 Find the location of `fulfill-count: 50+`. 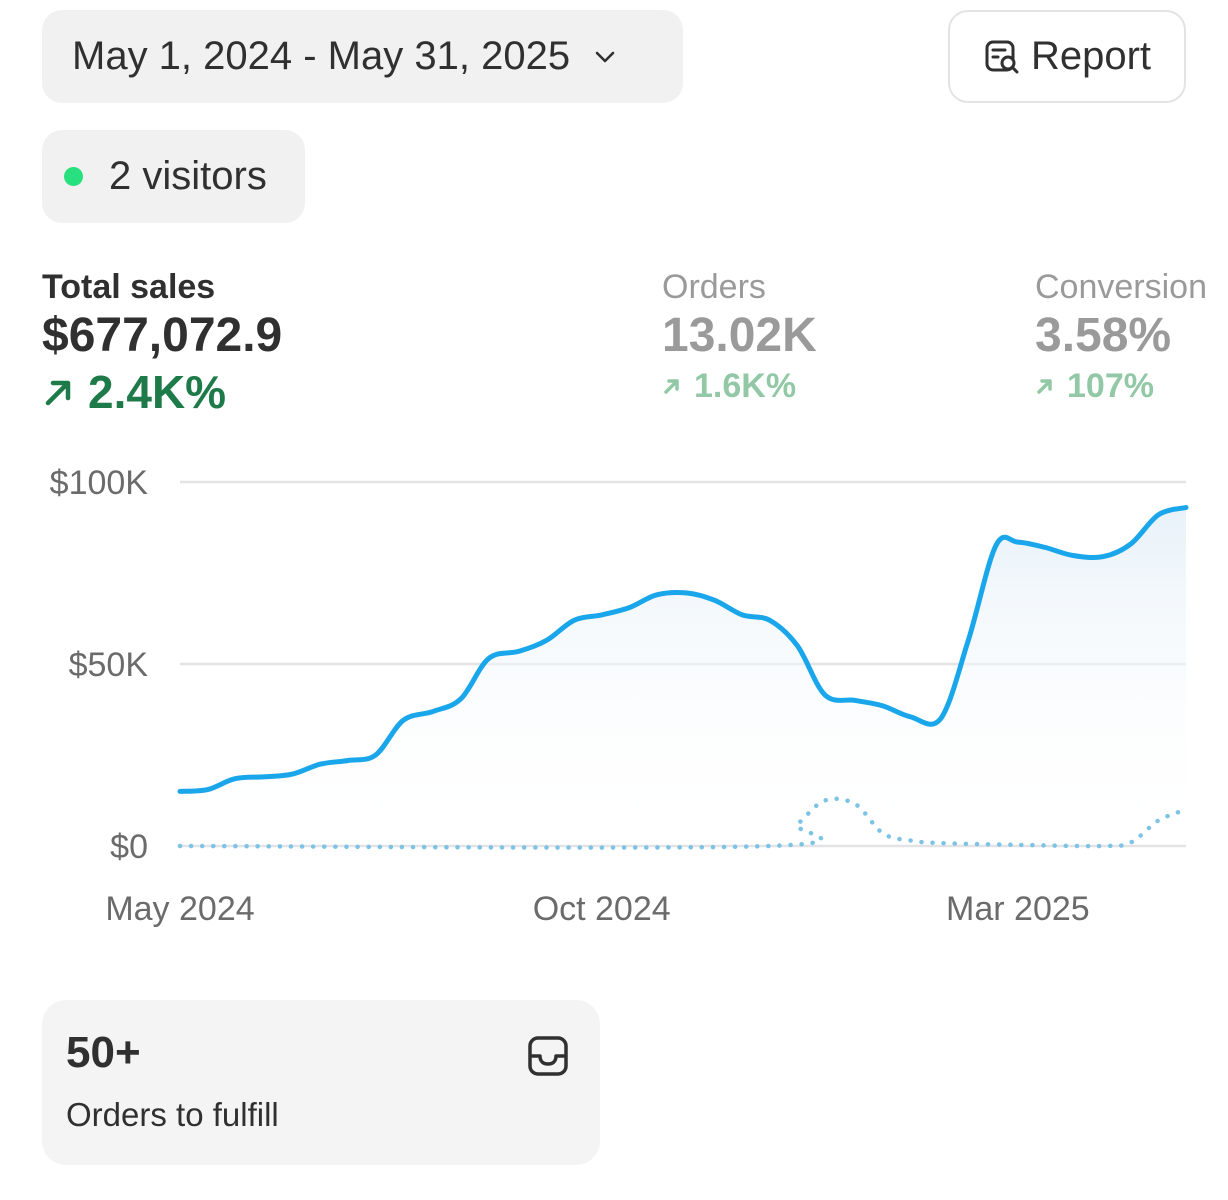

fulfill-count: 50+ is located at coordinates (103, 1052).